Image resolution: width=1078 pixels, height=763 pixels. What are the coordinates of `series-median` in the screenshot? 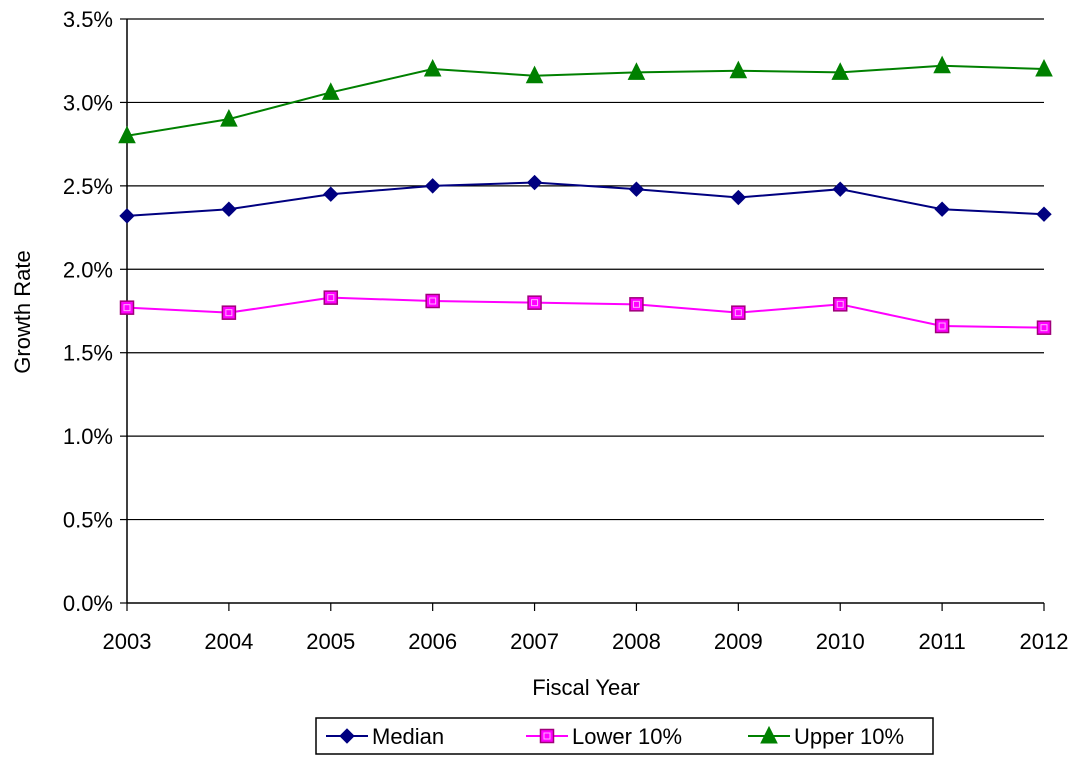 It's located at (585, 199).